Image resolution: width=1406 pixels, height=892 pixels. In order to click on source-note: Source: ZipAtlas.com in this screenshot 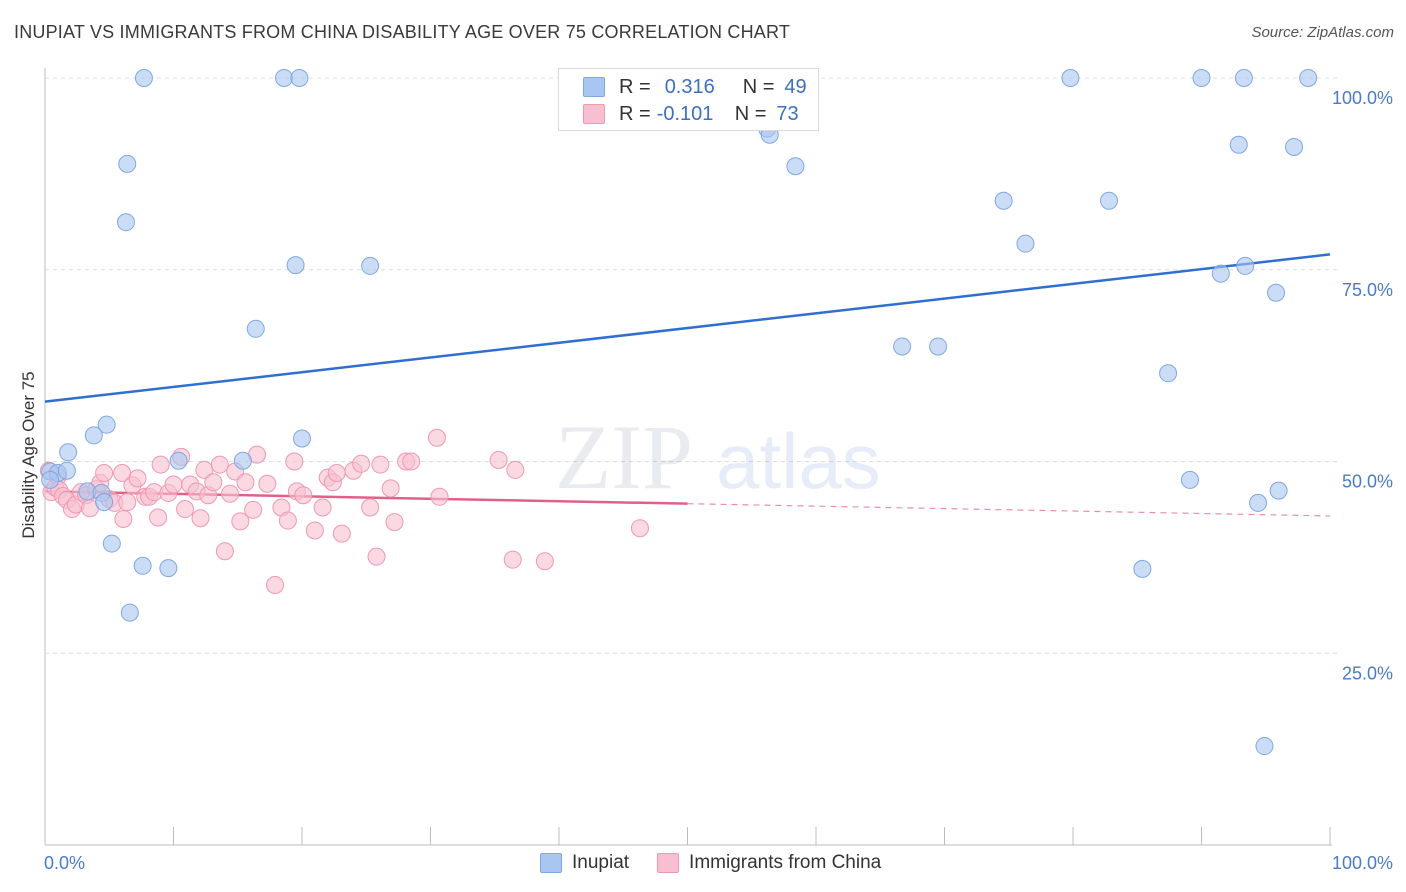, I will do `click(1322, 32)`.